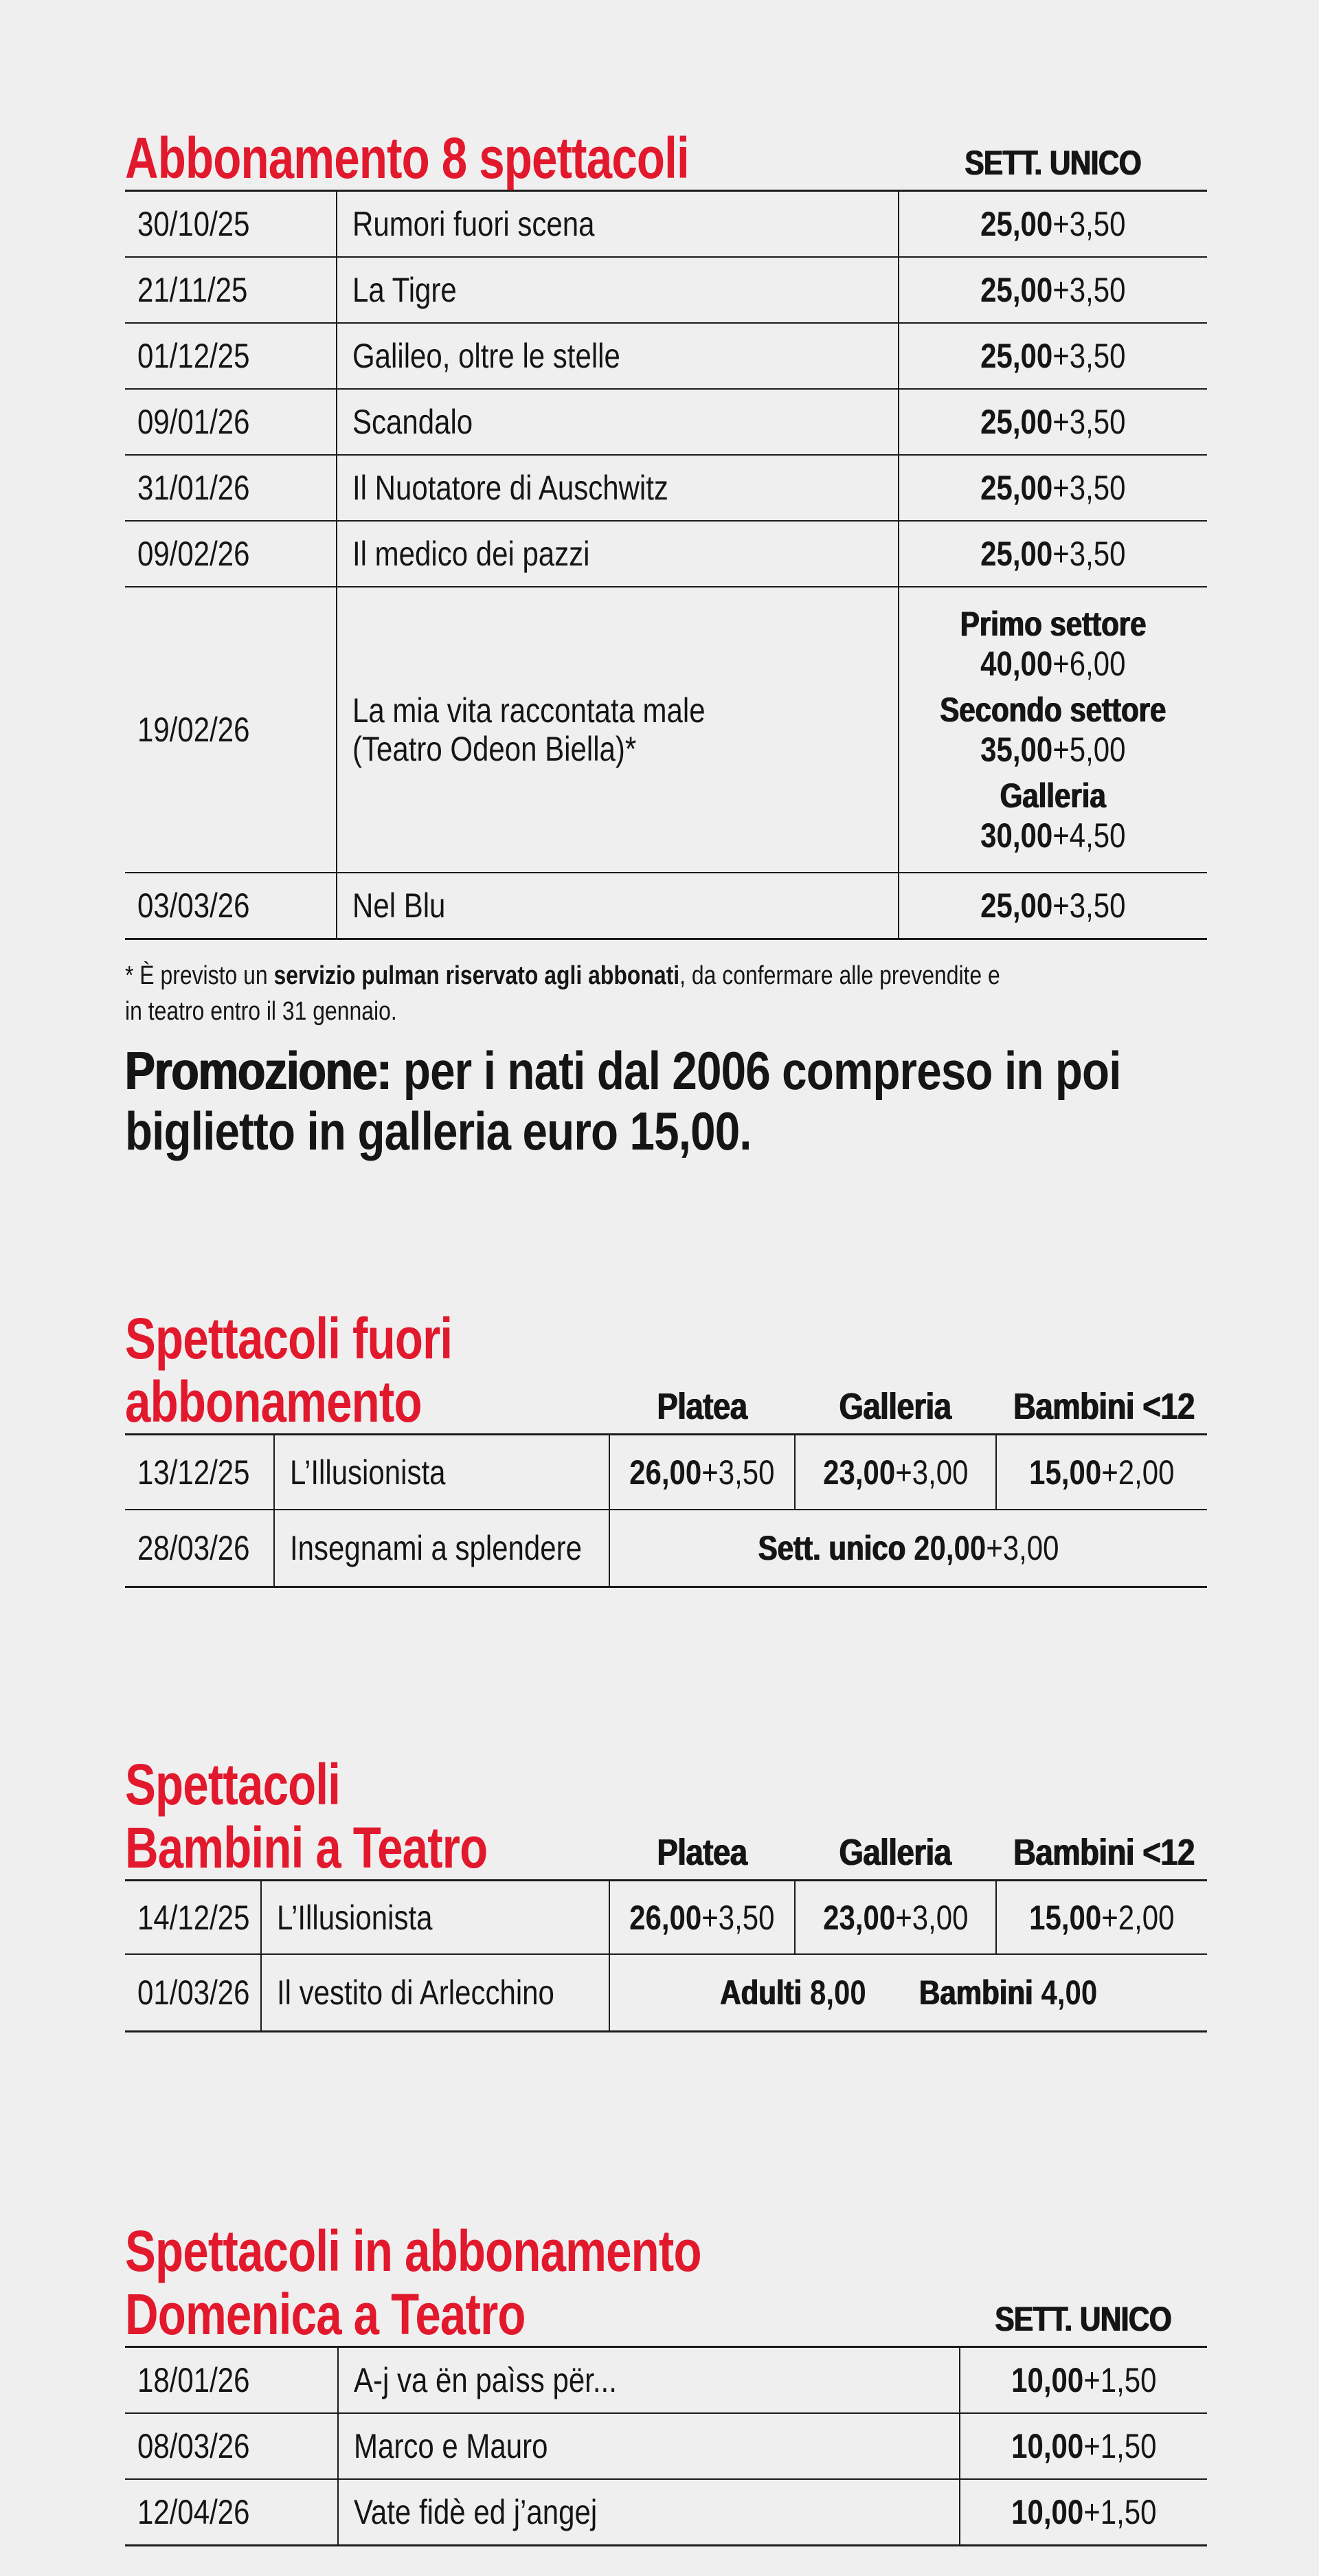 The height and width of the screenshot is (2576, 1319). I want to click on price-label-bambini: Bambini, so click(975, 1992).